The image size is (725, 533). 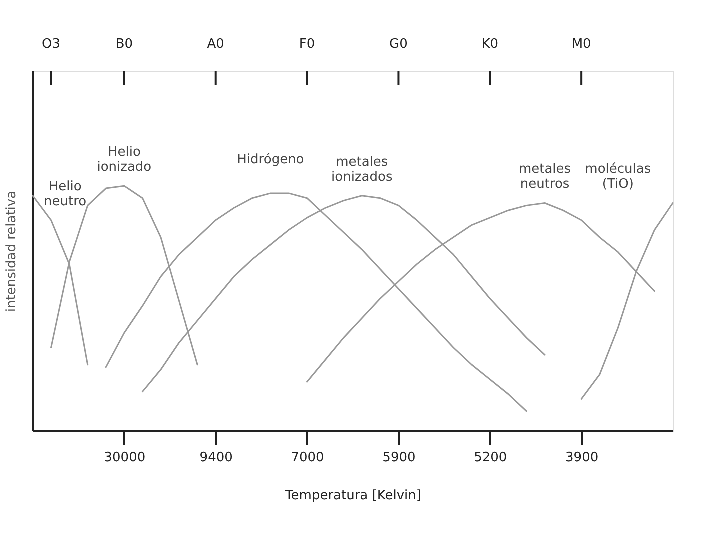 I want to click on x-tick-label: 3900, so click(x=582, y=458).